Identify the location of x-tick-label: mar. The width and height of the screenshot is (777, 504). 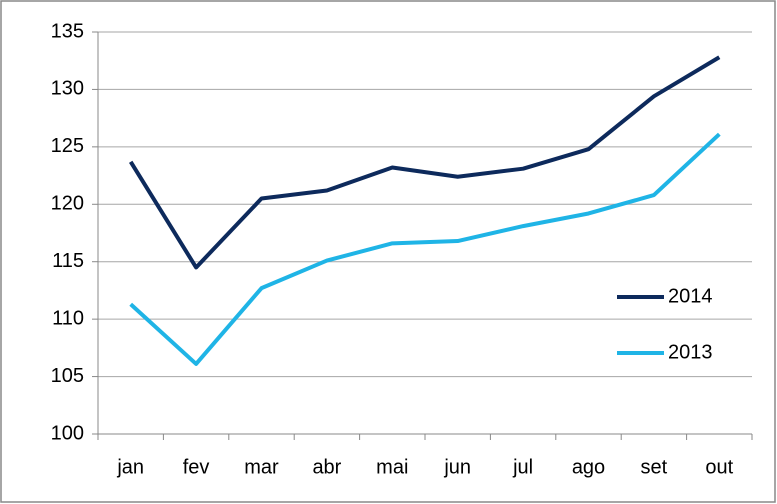
(261, 467).